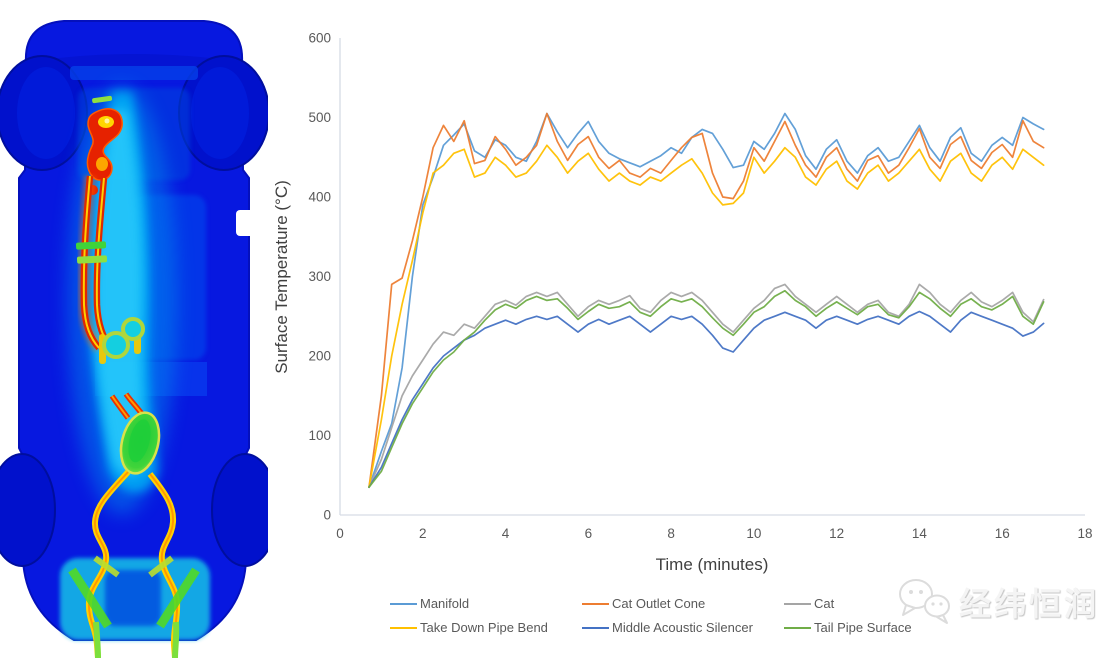  I want to click on legend-swatch-cat-outlet-cone, so click(595, 603).